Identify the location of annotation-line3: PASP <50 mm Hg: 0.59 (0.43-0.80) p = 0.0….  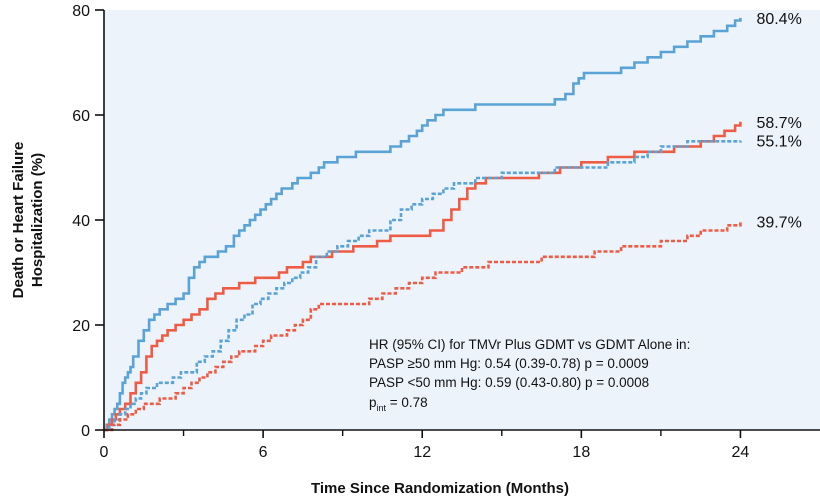
(509, 382).